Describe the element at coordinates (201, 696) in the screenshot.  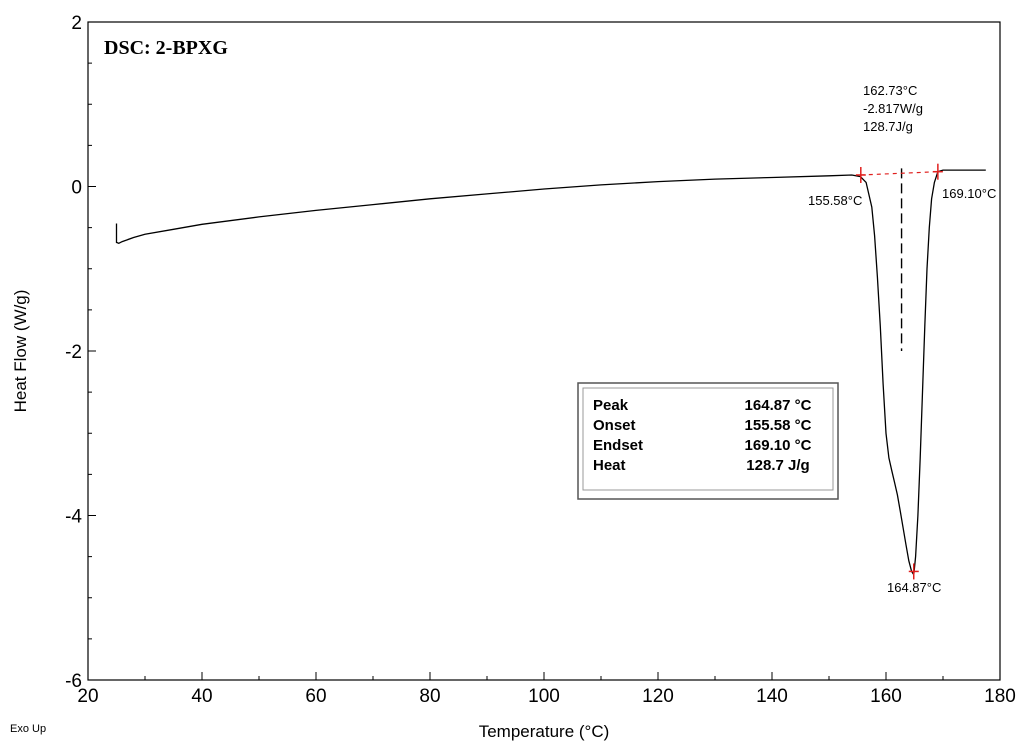
I see `x-tick-label: 40` at that location.